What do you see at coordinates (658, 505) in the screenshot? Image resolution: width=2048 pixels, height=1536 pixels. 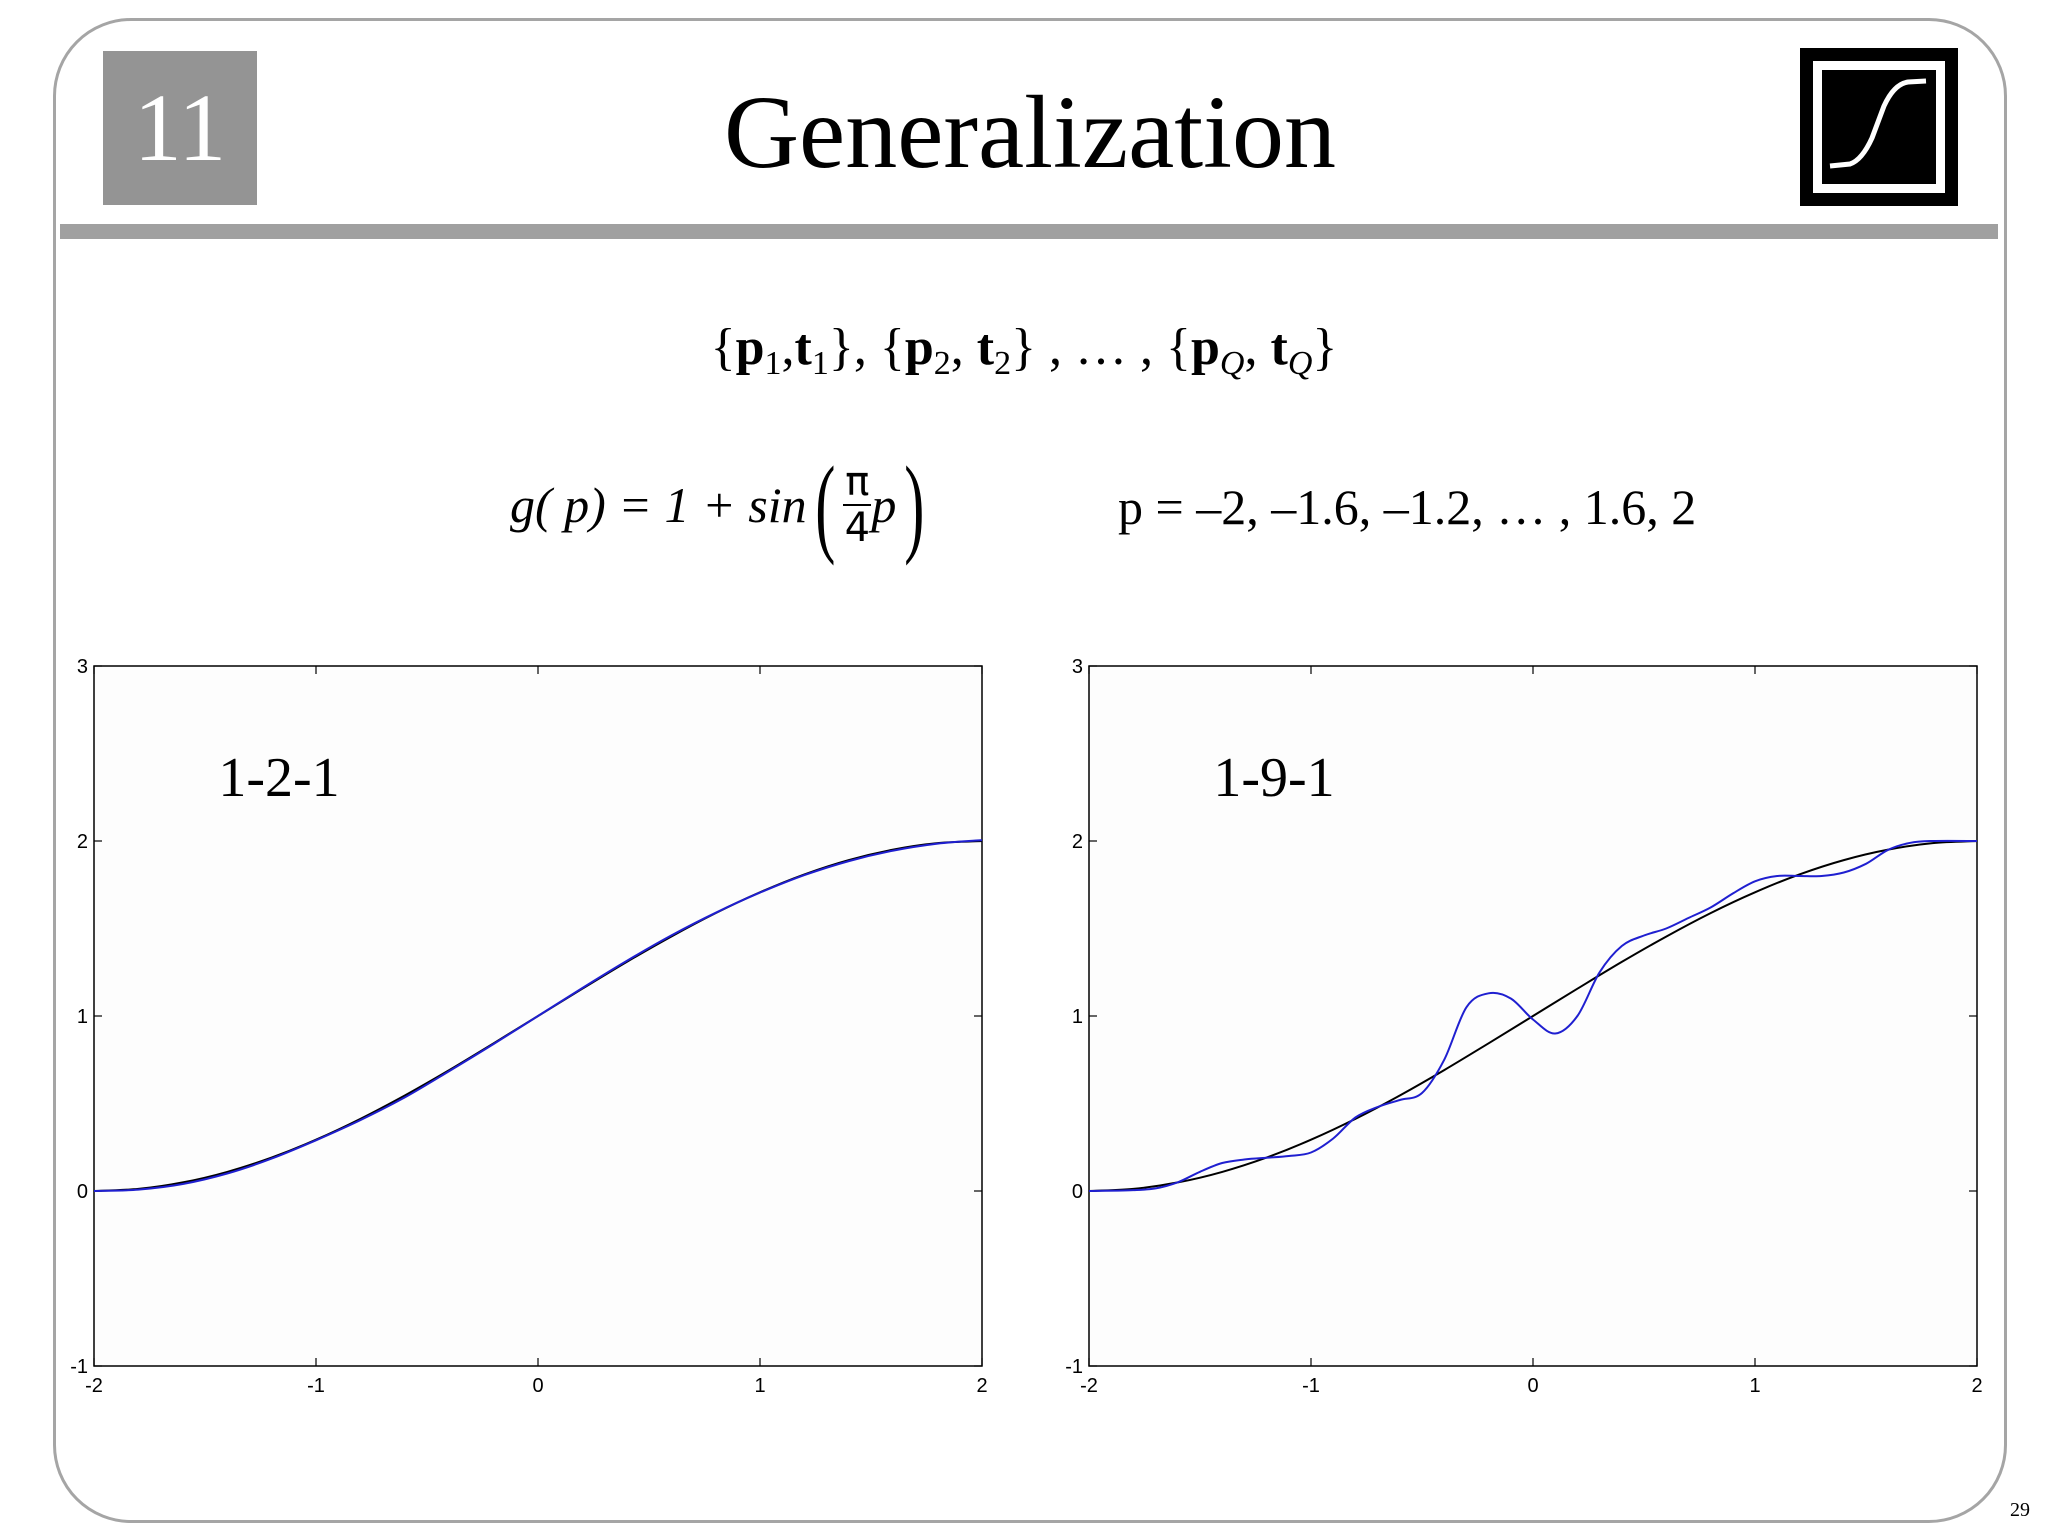 I see `function-lhs: g( p) = 1 + sin` at bounding box center [658, 505].